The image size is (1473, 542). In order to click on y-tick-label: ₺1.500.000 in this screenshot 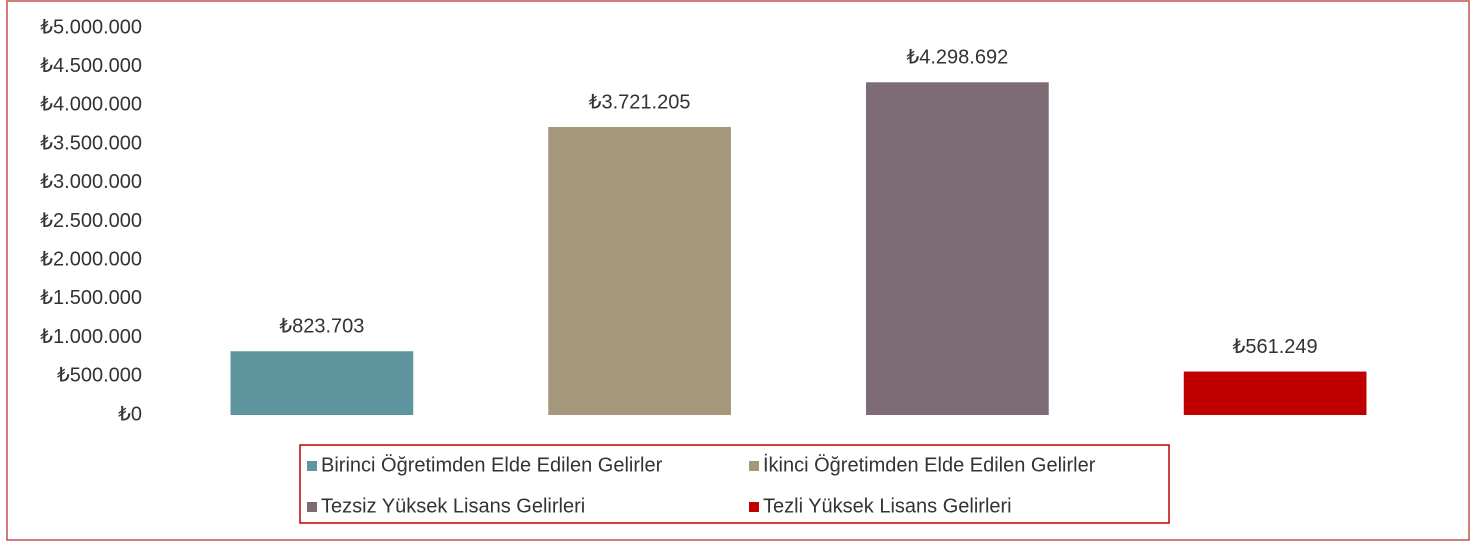, I will do `click(91, 298)`.